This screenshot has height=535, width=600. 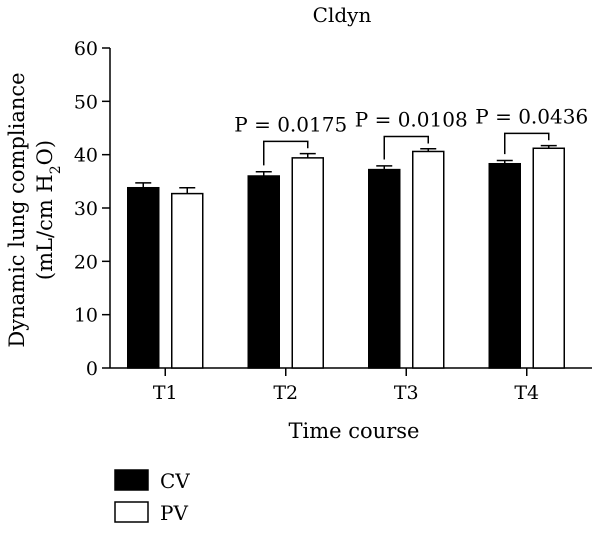 I want to click on bar-cv-t4, so click(x=504, y=265).